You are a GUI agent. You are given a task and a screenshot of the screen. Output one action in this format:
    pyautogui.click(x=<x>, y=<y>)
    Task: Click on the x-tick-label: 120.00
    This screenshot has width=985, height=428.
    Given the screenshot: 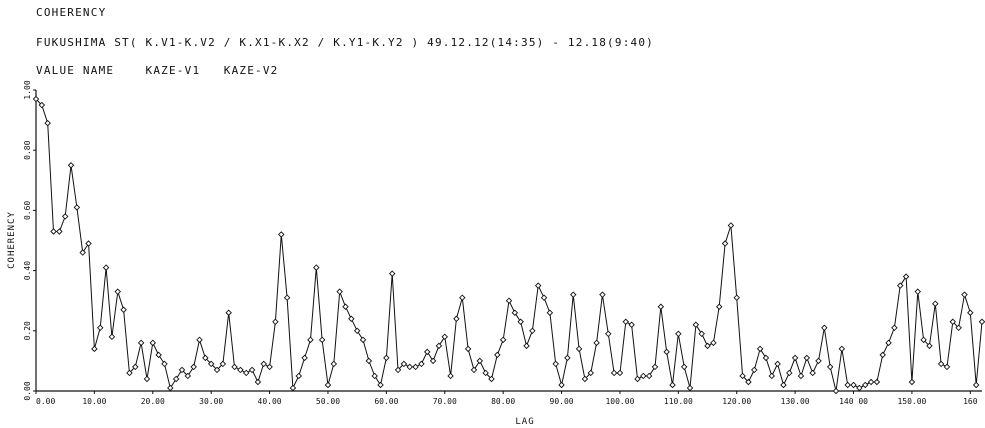 What is the action you would take?
    pyautogui.click(x=736, y=401)
    